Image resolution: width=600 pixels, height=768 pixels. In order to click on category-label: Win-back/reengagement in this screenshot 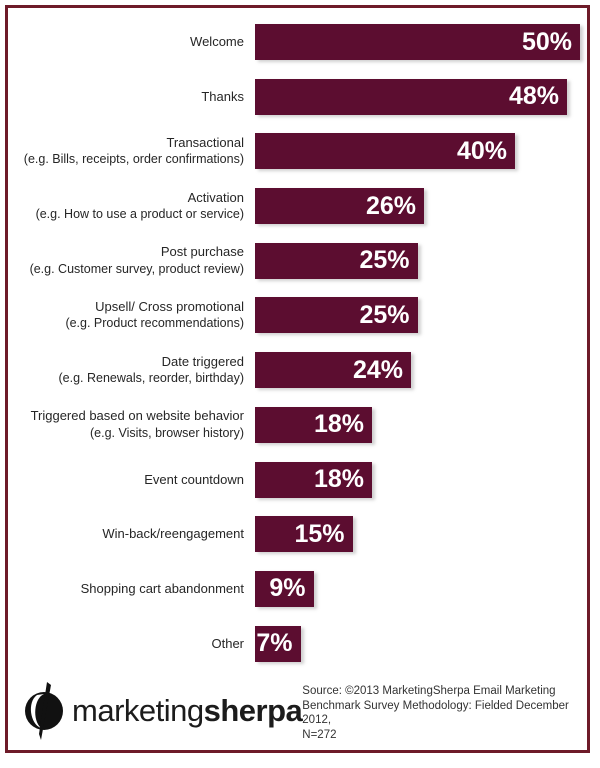, I will do `click(131, 534)`.